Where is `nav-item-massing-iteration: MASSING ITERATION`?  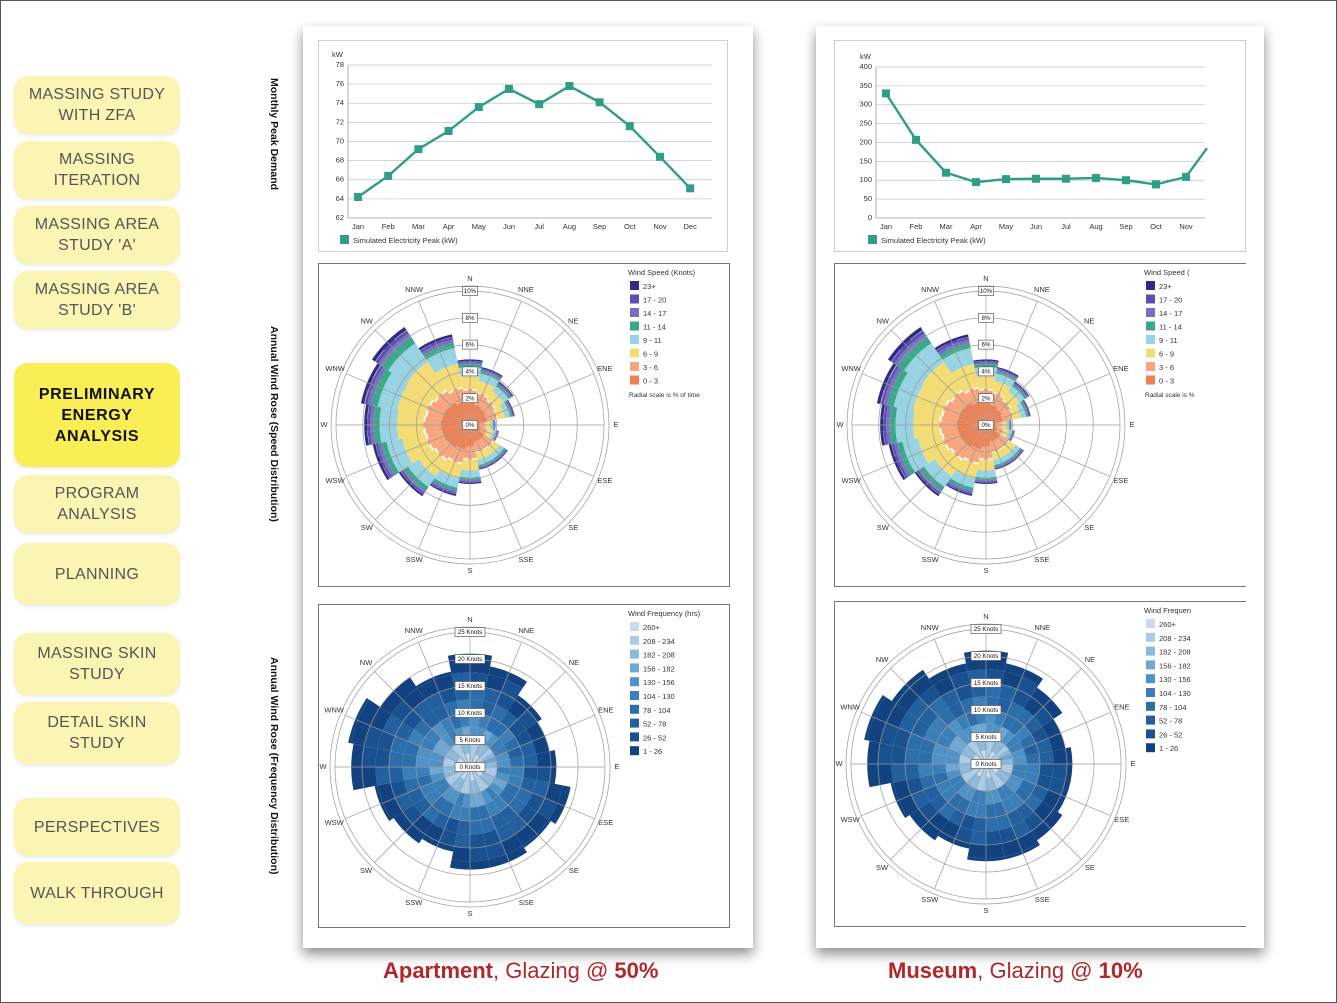
nav-item-massing-iteration: MASSING ITERATION is located at coordinates (97, 170).